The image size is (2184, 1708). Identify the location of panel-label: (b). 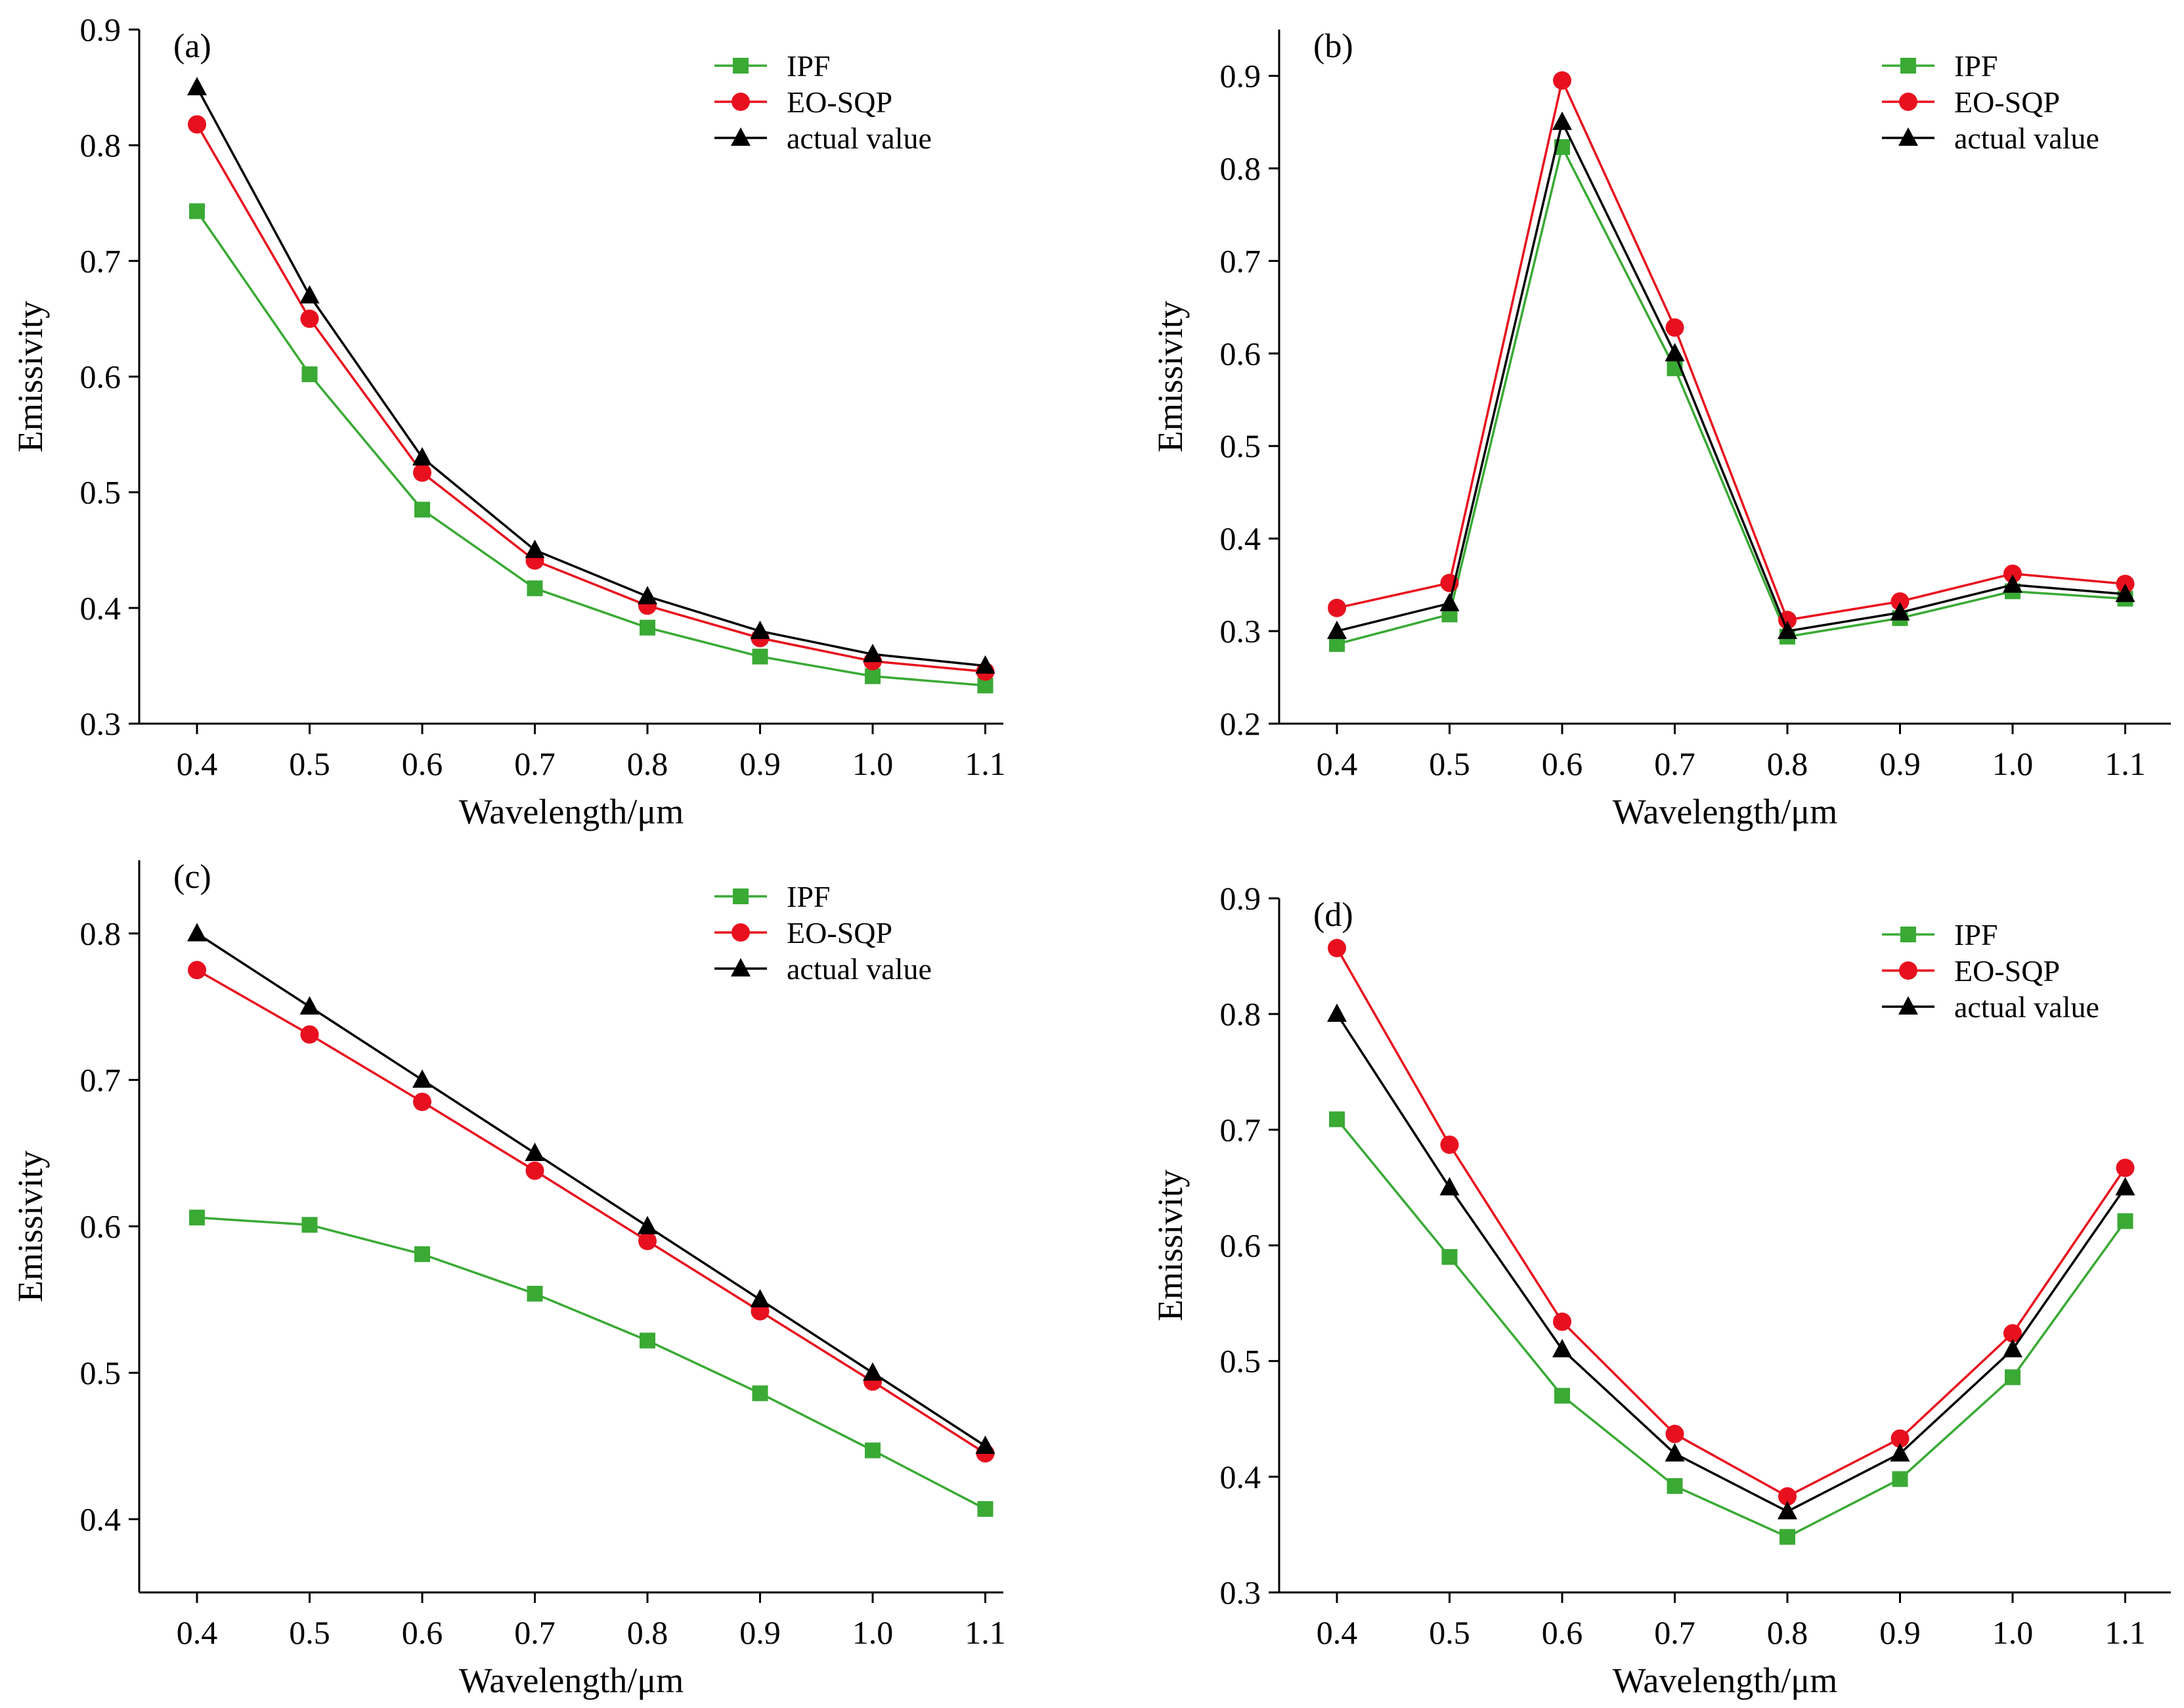
(1333, 47).